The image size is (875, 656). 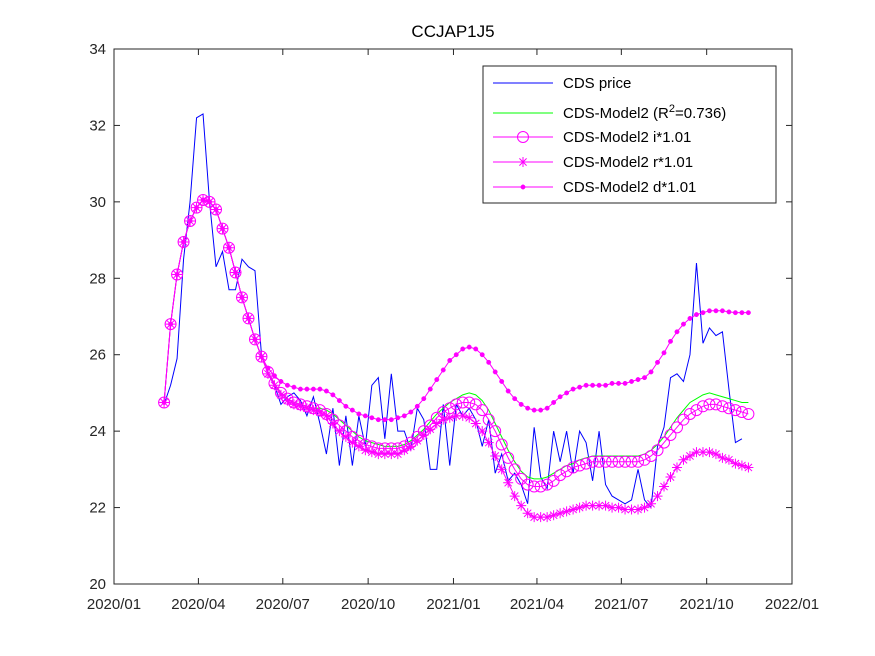 What do you see at coordinates (593, 162) in the screenshot?
I see `legend-entry-4: CDS-Model2 r*1.01` at bounding box center [593, 162].